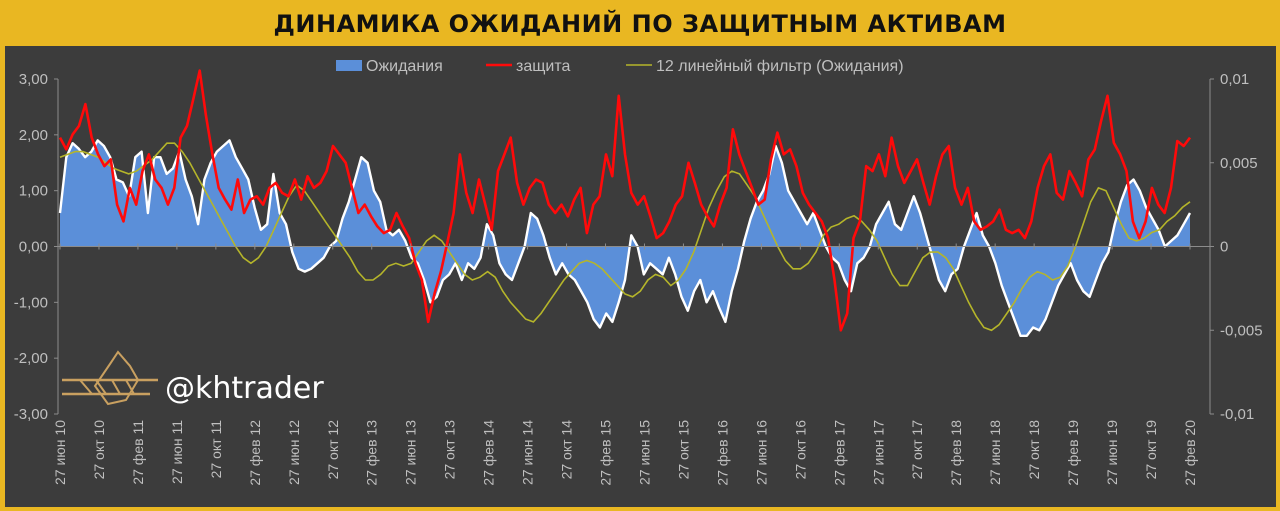 This screenshot has height=511, width=1280. Describe the element at coordinates (1224, 247) in the screenshot. I see `y-right-tick-label: 0` at that location.